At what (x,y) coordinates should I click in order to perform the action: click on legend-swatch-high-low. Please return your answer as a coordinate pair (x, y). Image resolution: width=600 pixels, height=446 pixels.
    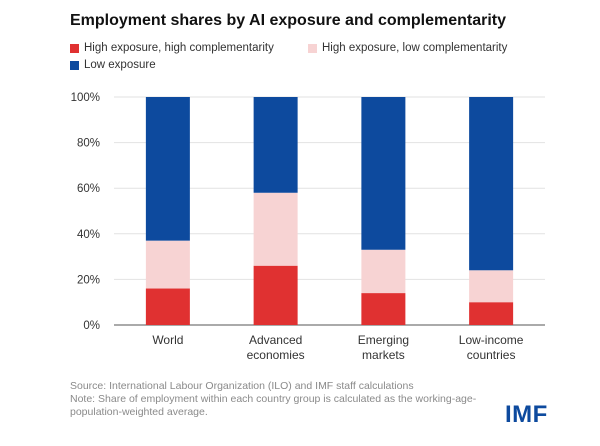
    Looking at the image, I should click on (312, 48).